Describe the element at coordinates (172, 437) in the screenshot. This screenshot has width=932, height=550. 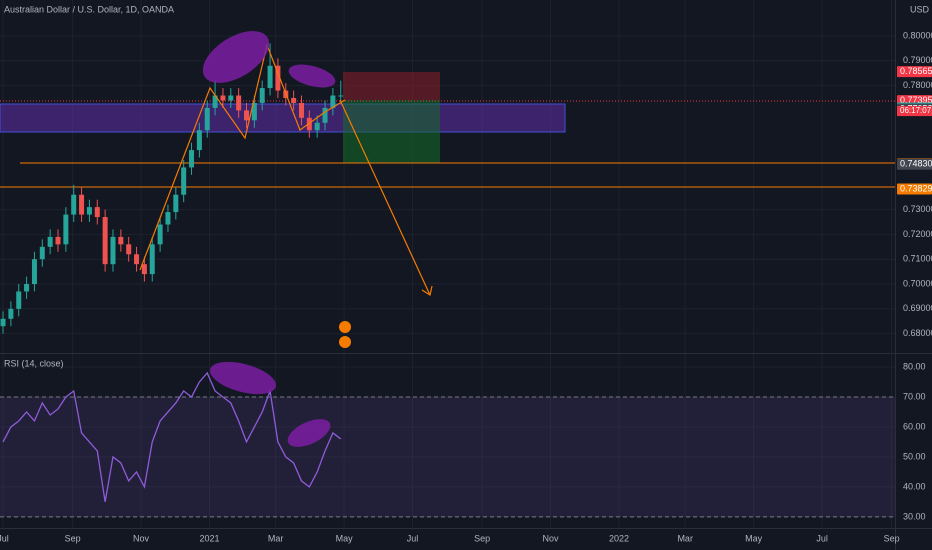
I see `rsi-line` at that location.